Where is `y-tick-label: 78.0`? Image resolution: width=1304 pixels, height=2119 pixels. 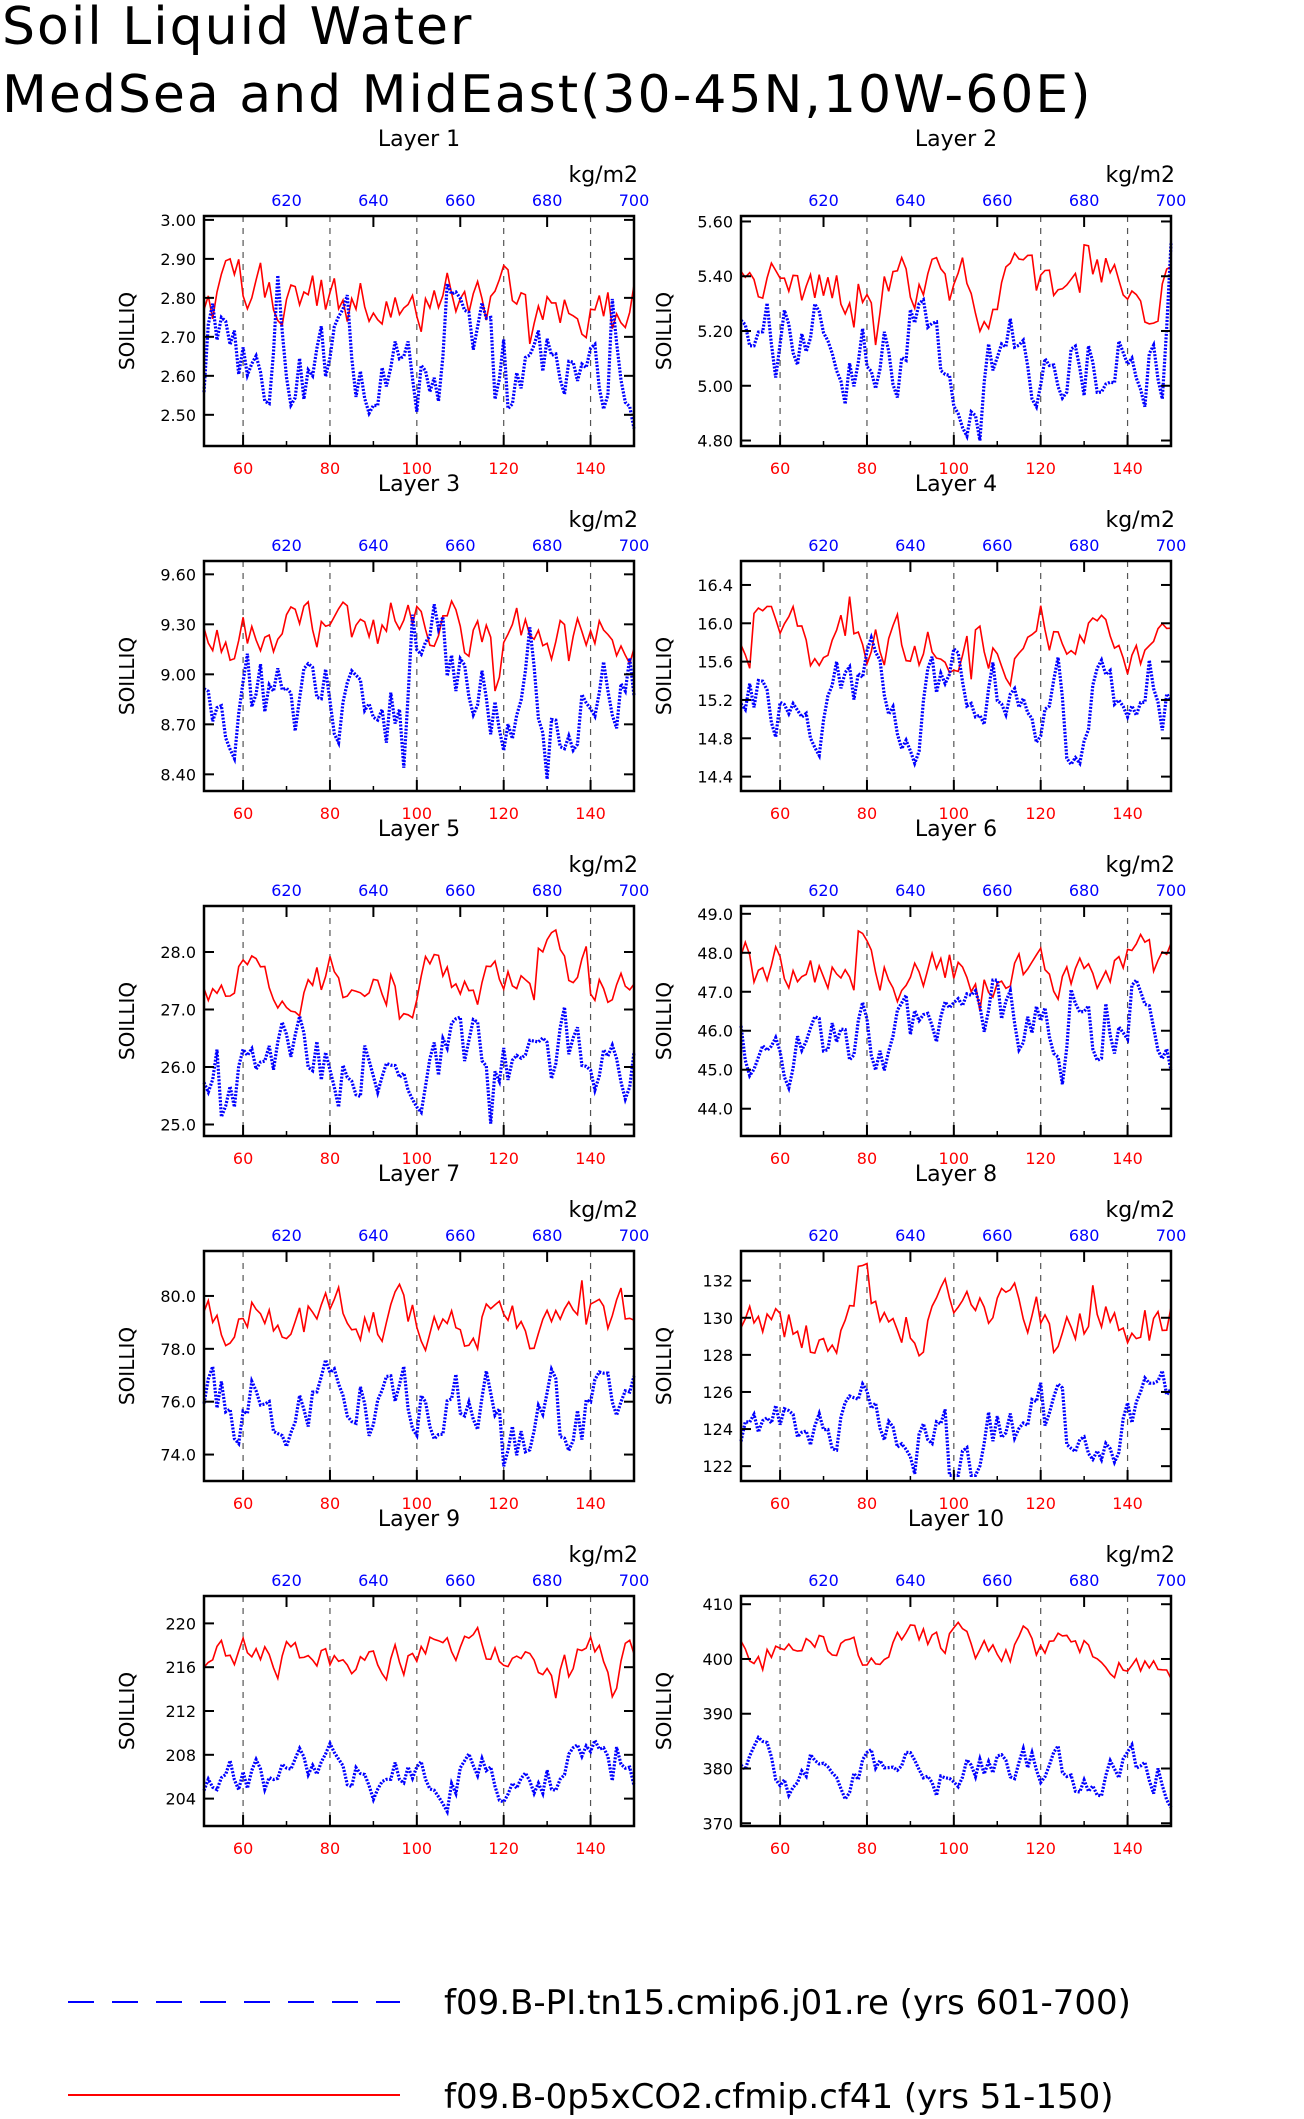 y-tick-label: 78.0 is located at coordinates (178, 1349).